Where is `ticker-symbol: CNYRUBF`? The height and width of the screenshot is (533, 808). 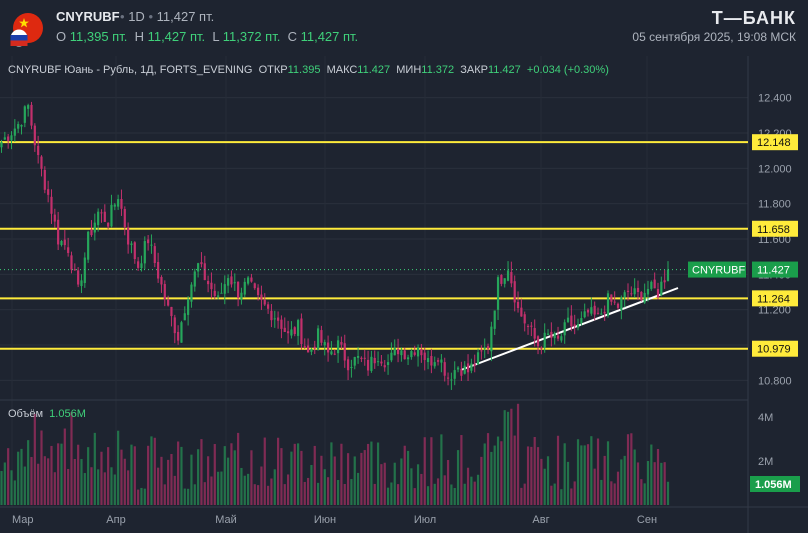
ticker-symbol: CNYRUBF is located at coordinates (88, 16).